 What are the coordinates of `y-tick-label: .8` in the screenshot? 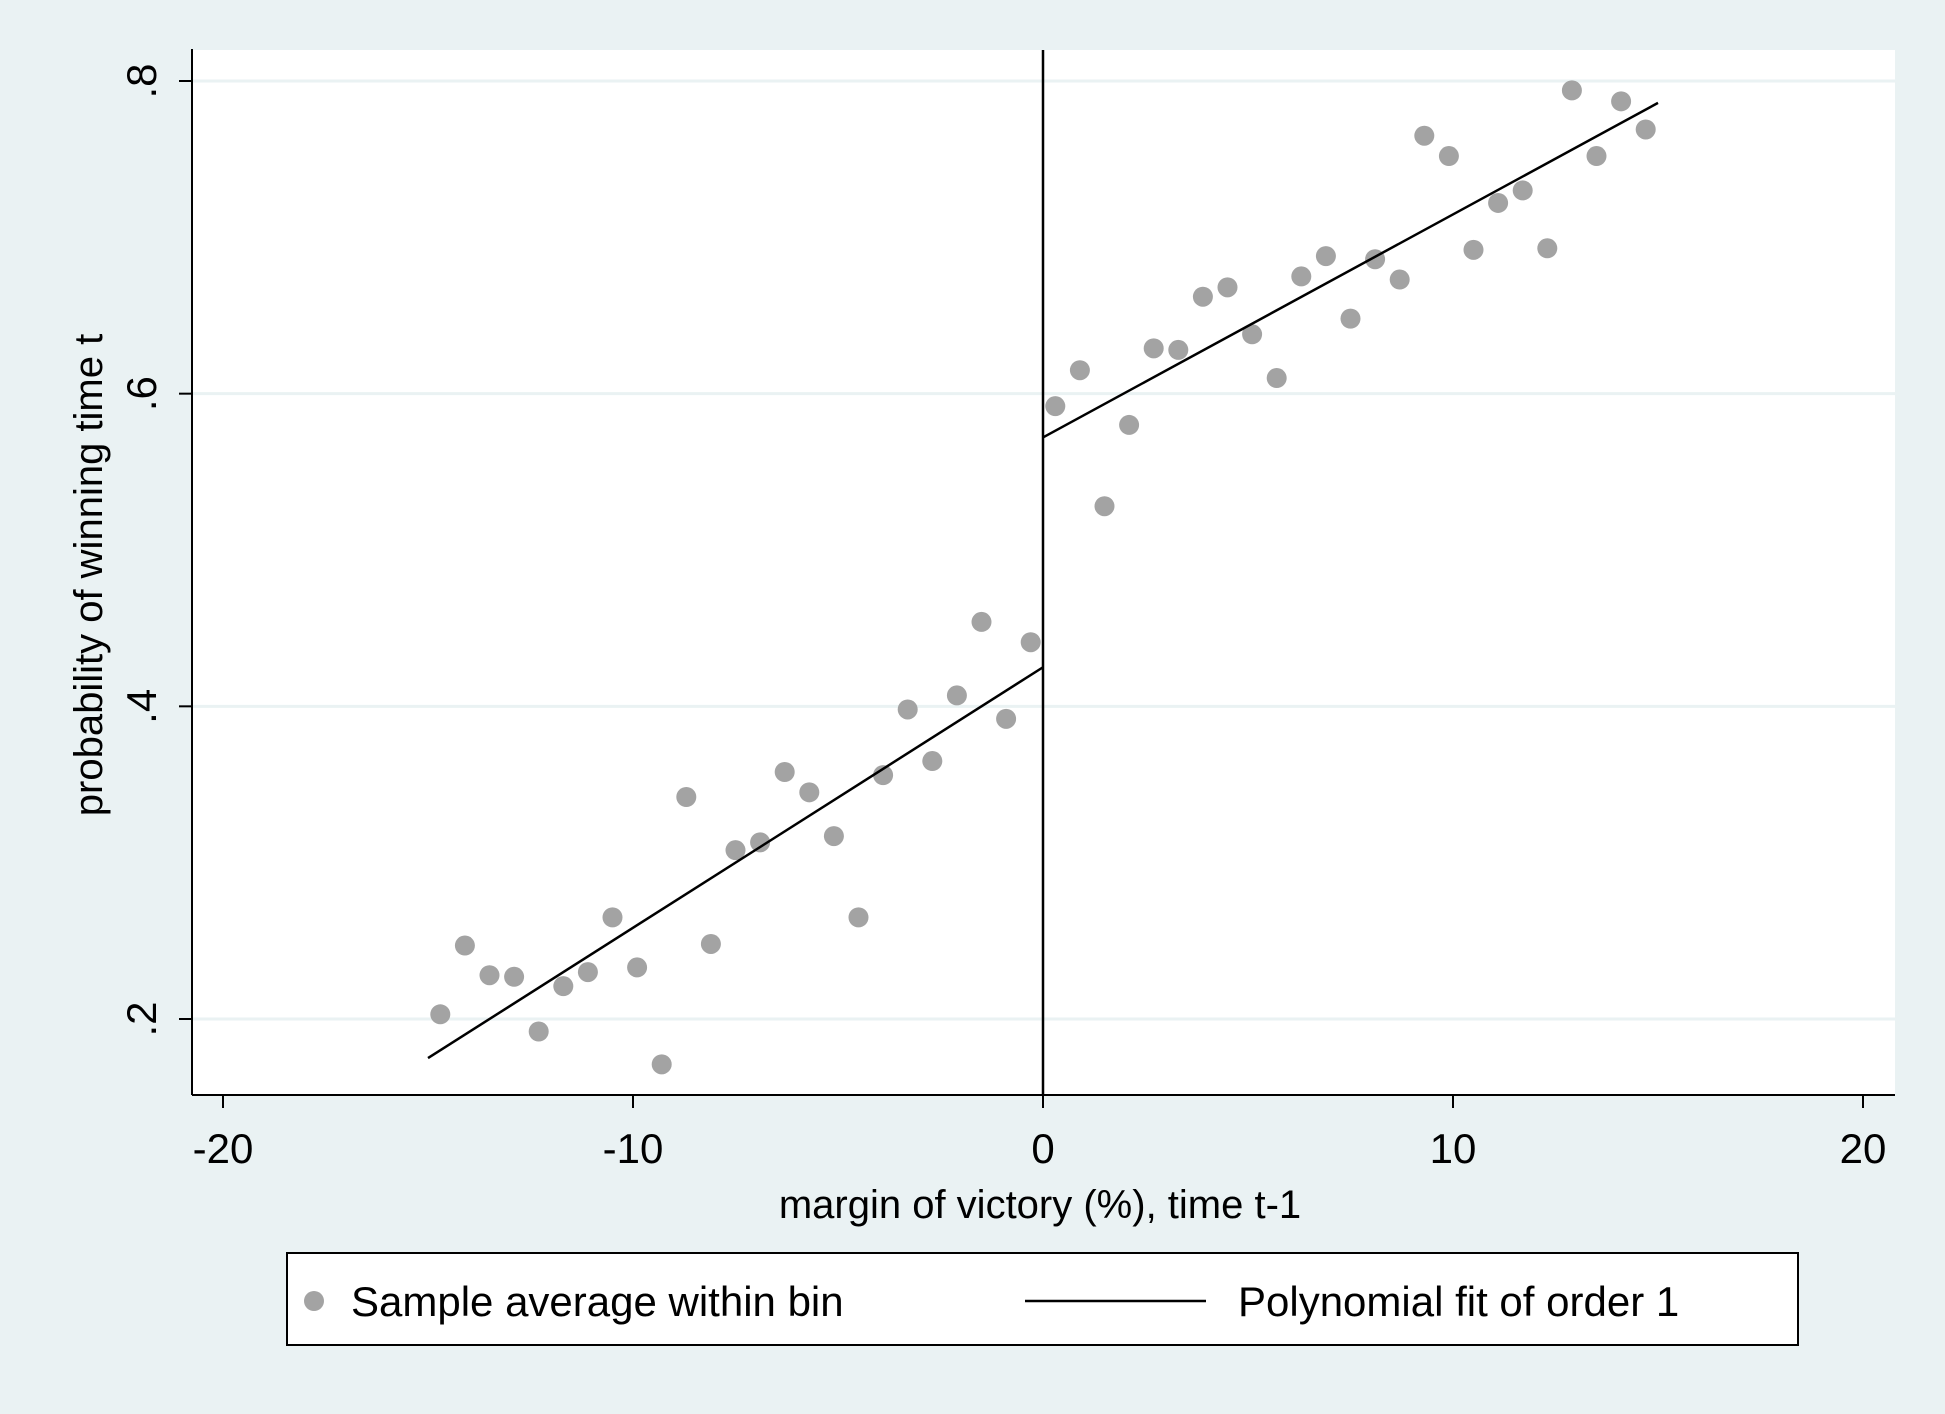 It's located at (141, 80).